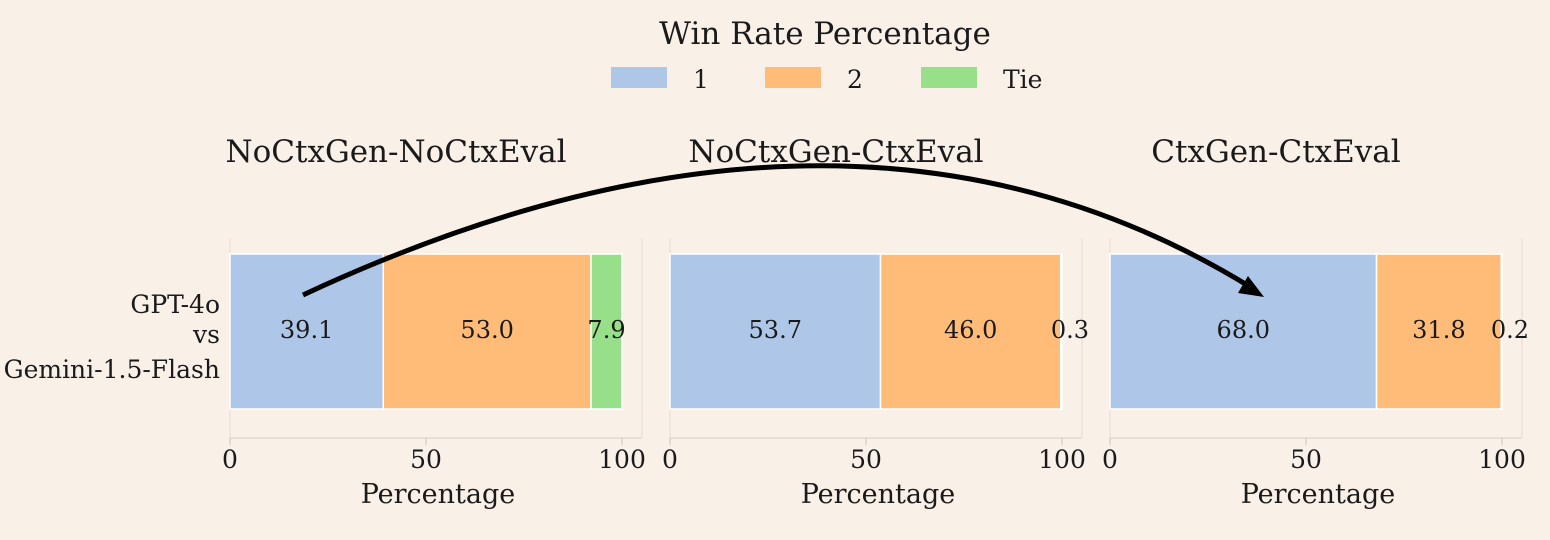 Image resolution: width=1550 pixels, height=540 pixels. I want to click on bar-value-label-2-0: 68.0, so click(1243, 330).